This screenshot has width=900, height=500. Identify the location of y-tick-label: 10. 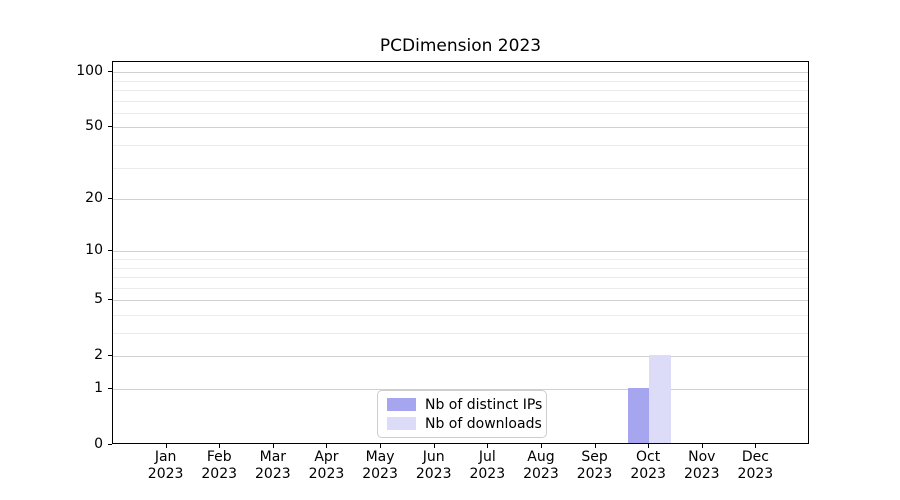
(94, 250).